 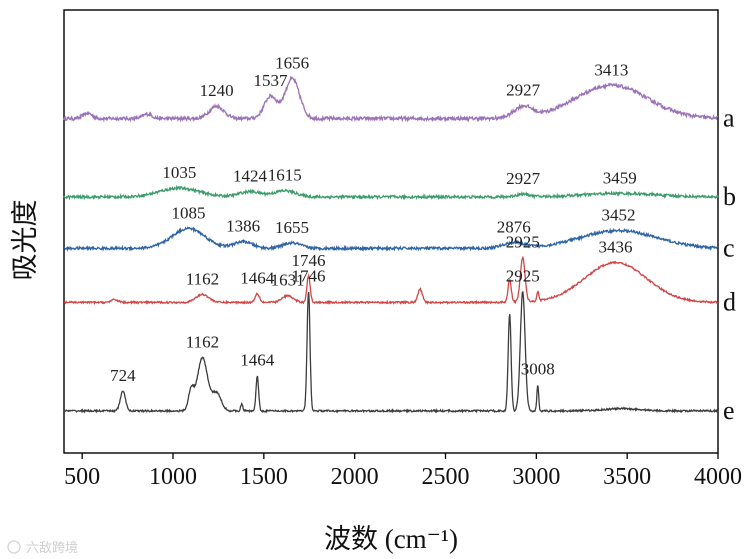 I want to click on peak-label: 1537, so click(x=271, y=80).